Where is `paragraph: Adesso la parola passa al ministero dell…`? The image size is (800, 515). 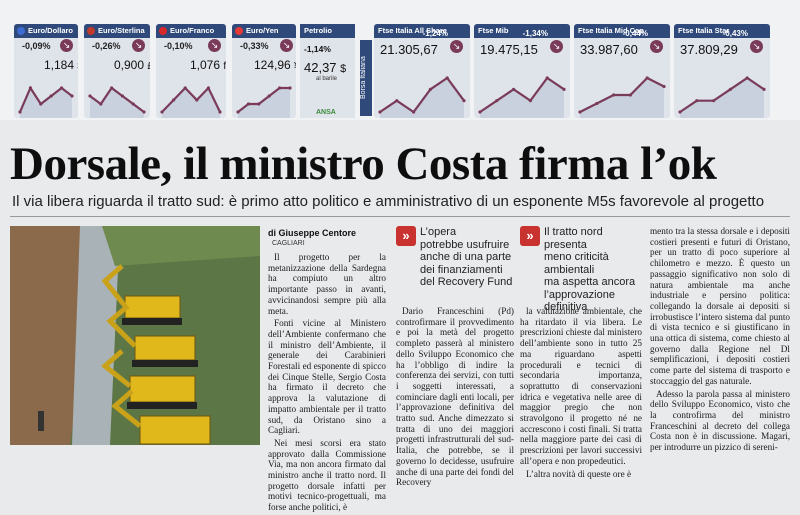 paragraph: Adesso la parola passa al ministero dell… is located at coordinates (720, 420).